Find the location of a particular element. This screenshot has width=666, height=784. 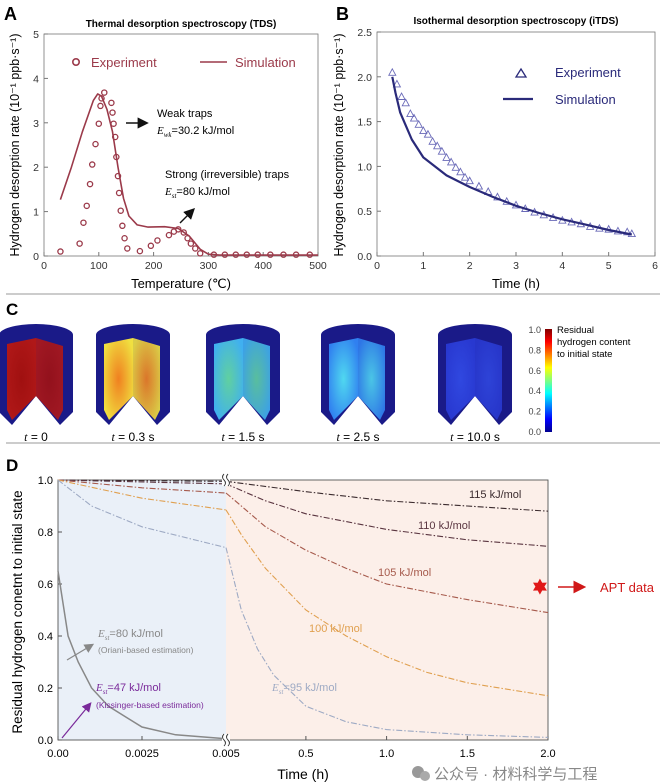

chart-a-ylabel: Hydrogen desorption rate (10⁻¹ ppb·s⁻¹) is located at coordinates (15, 144).